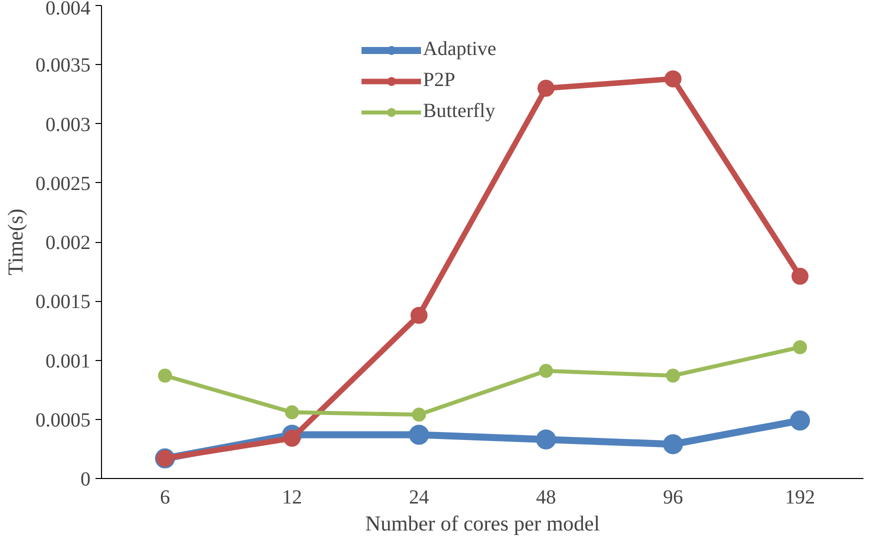  I want to click on y-tick-label: 0.0035, so click(63, 65).